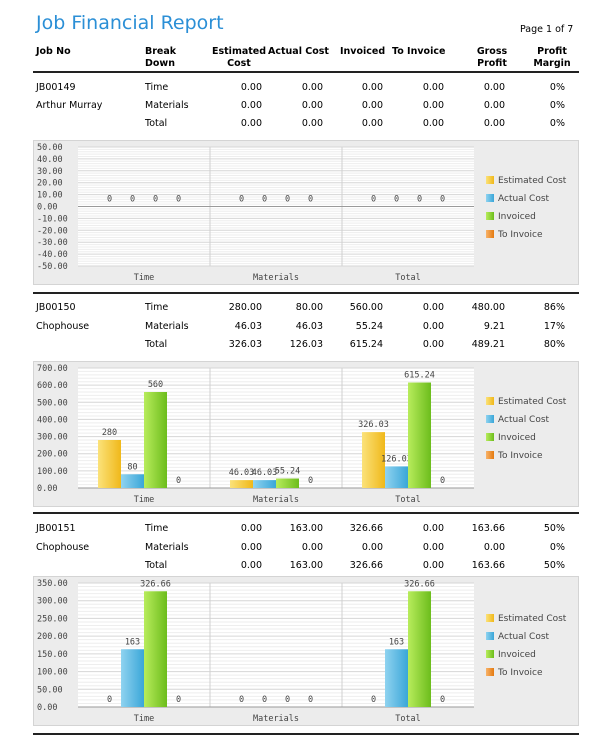  I want to click on y-tick-label: -30.00, so click(52, 243).